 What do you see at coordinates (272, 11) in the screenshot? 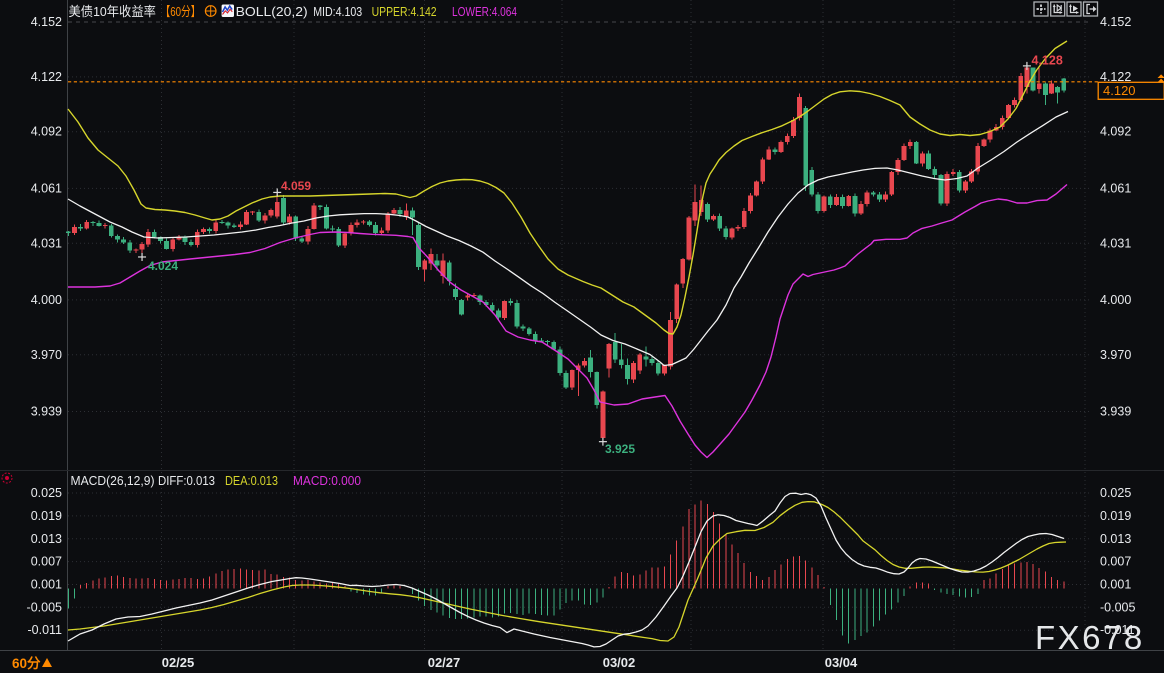
I see `svg-text: BOLL(20,2)` at bounding box center [272, 11].